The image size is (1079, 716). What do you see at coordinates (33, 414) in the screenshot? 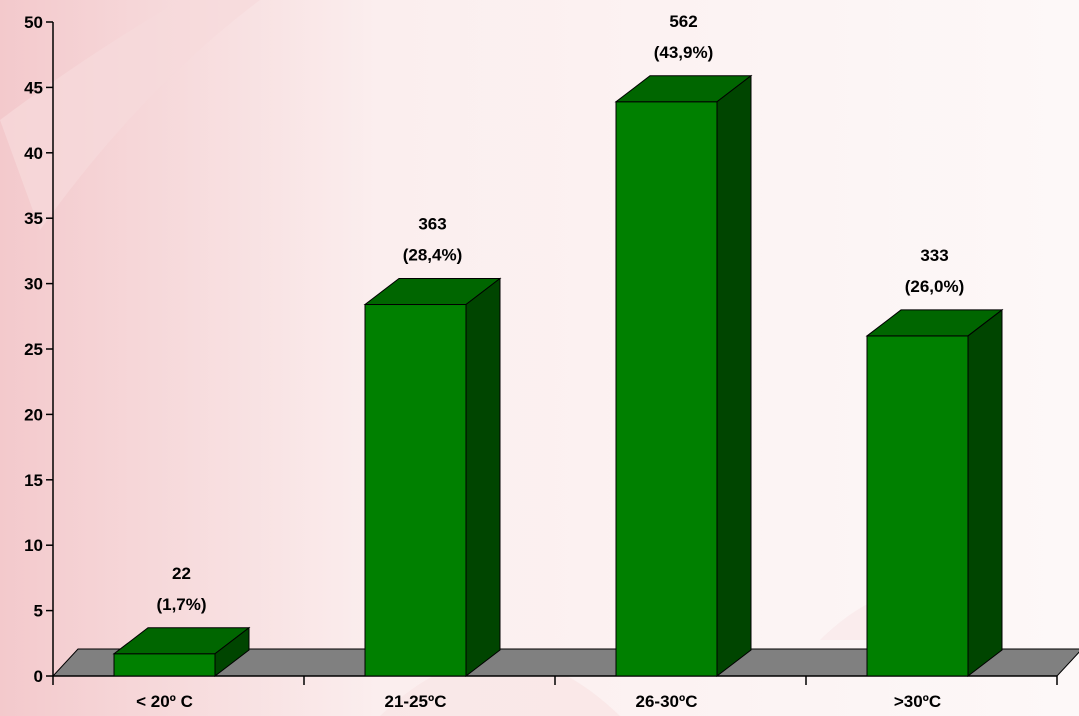
I see `y-tick-label: 20` at bounding box center [33, 414].